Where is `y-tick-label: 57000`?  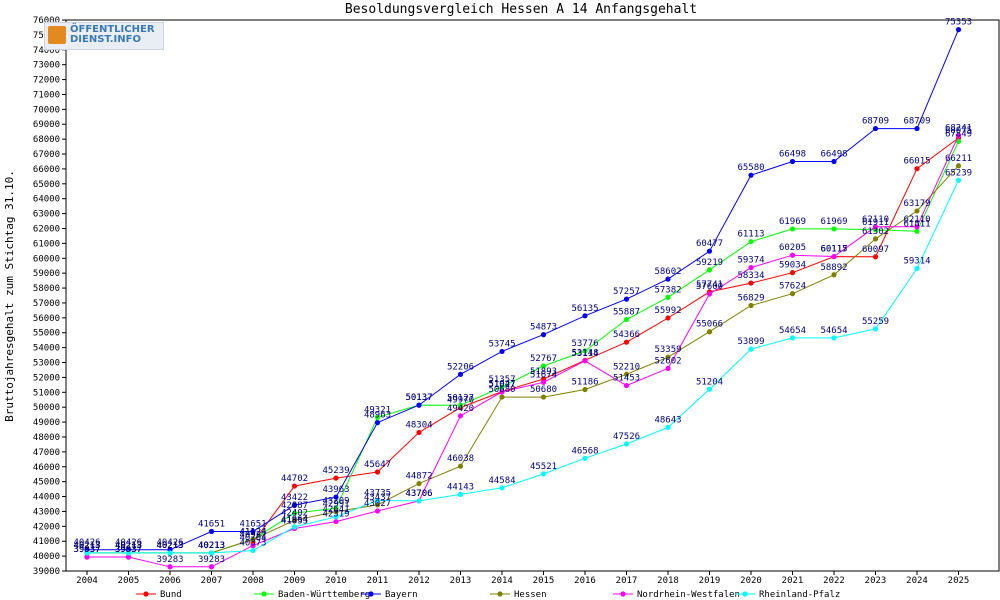
y-tick-label: 57000 is located at coordinates (46, 304).